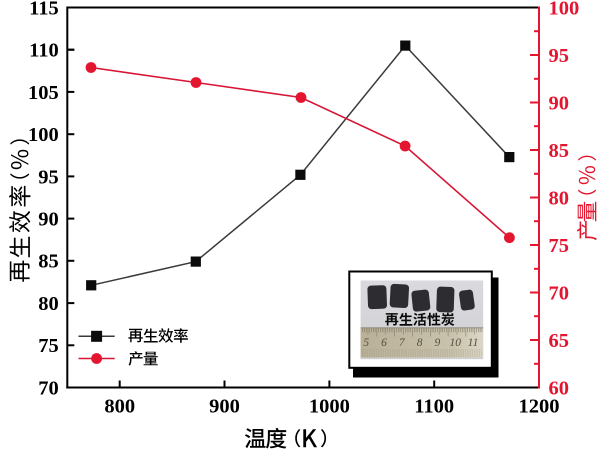 The height and width of the screenshot is (459, 600). Describe the element at coordinates (559, 341) in the screenshot. I see `svg-text: 65` at that location.